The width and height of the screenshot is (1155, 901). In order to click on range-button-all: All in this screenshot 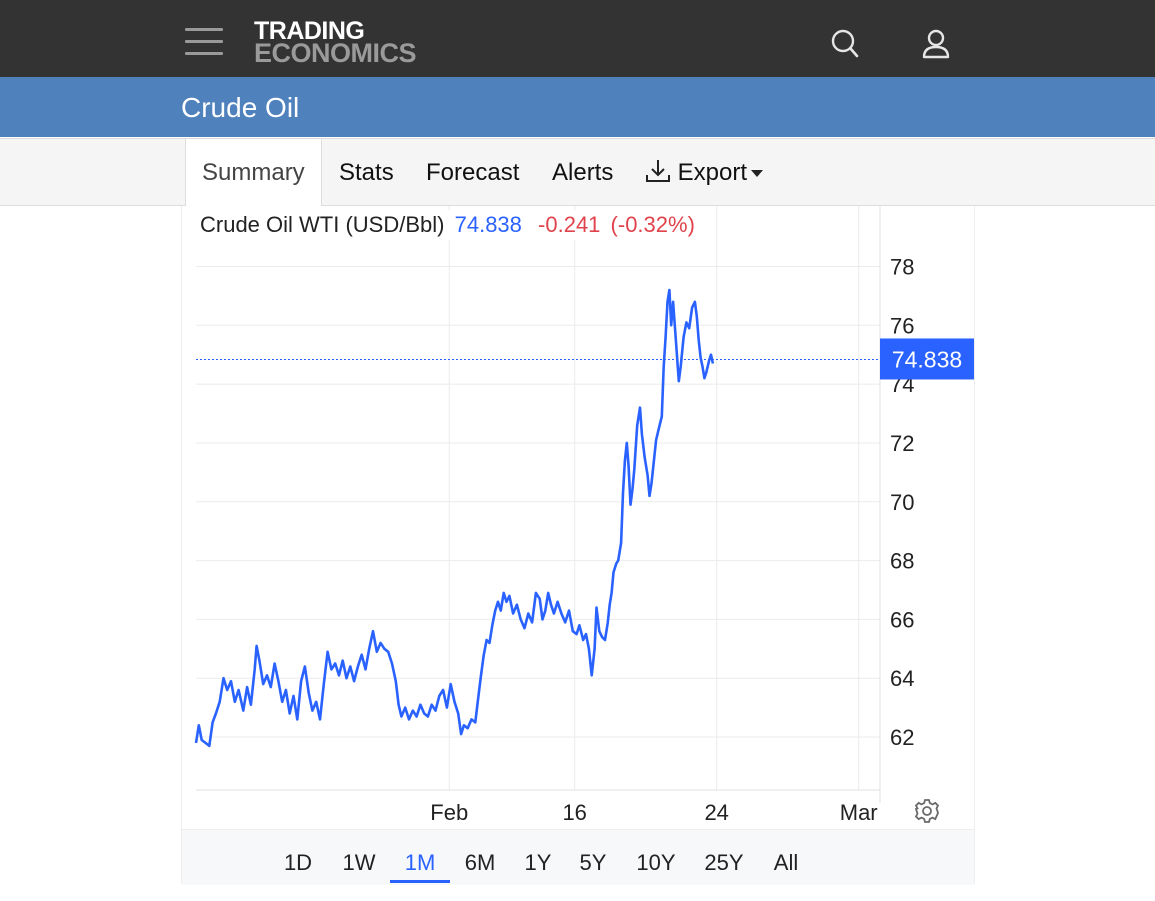, I will do `click(786, 862)`.